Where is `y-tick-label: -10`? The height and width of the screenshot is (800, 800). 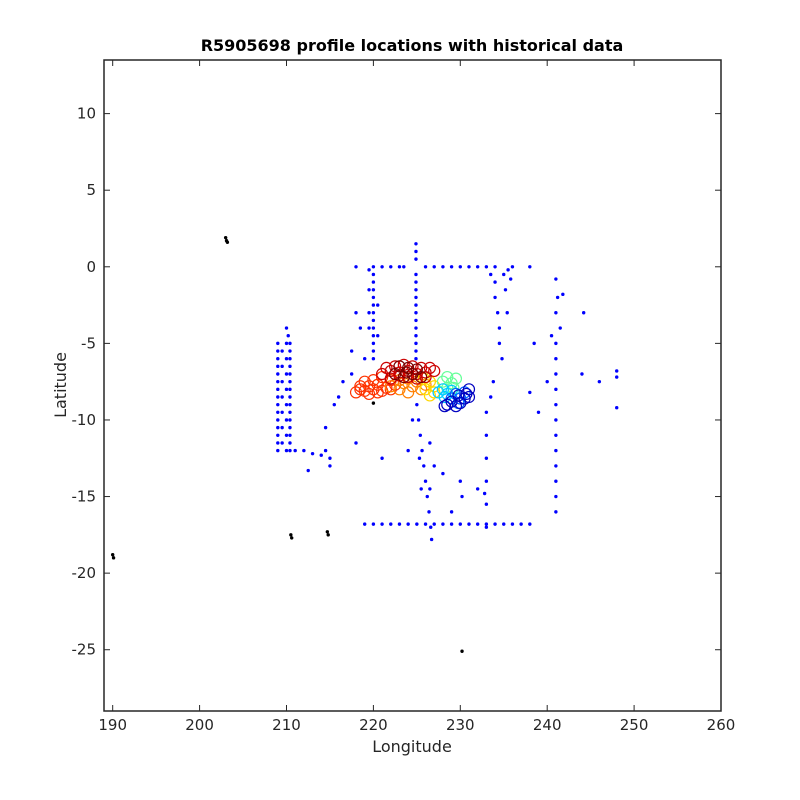
y-tick-label: -10 is located at coordinates (84, 420).